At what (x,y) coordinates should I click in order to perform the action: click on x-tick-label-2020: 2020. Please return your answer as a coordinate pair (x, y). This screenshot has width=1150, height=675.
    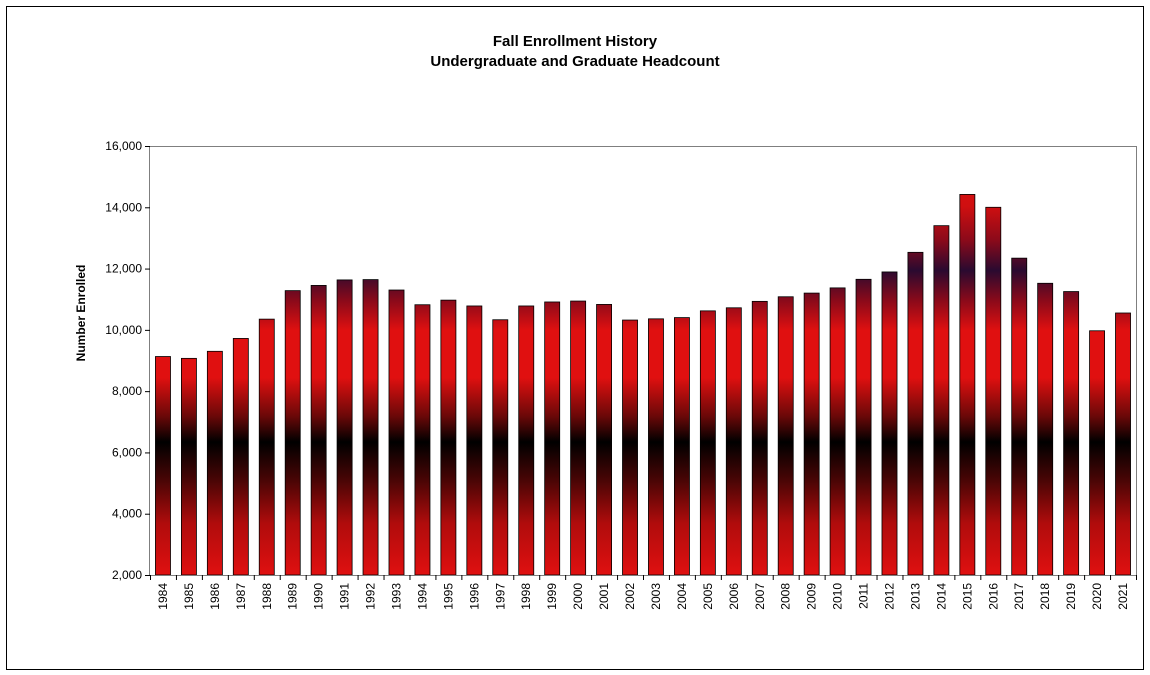
    Looking at the image, I should click on (1097, 596).